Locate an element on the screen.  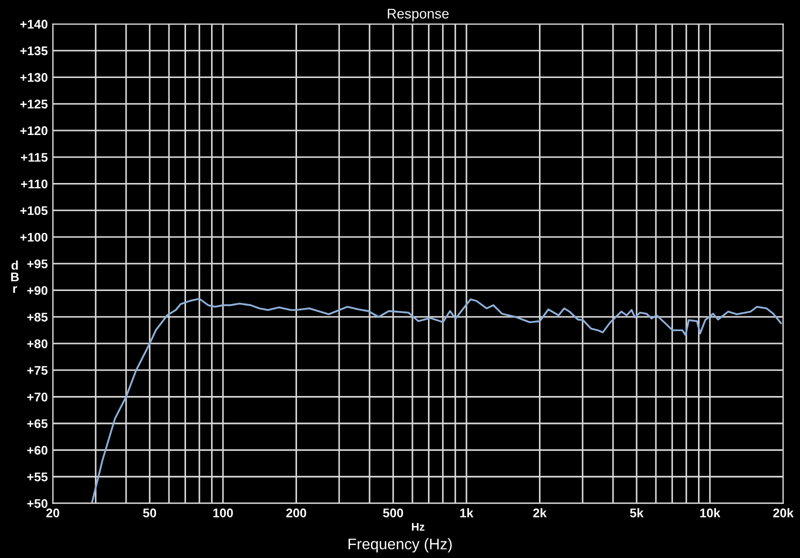
y-tick-label: +125 is located at coordinates (34, 104).